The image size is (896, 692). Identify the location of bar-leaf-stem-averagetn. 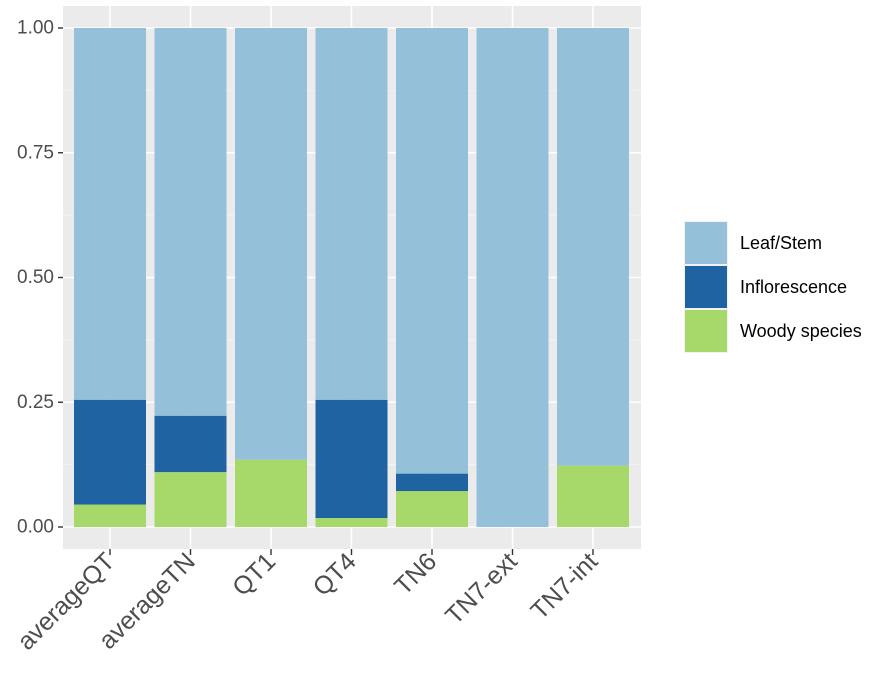
(190, 222).